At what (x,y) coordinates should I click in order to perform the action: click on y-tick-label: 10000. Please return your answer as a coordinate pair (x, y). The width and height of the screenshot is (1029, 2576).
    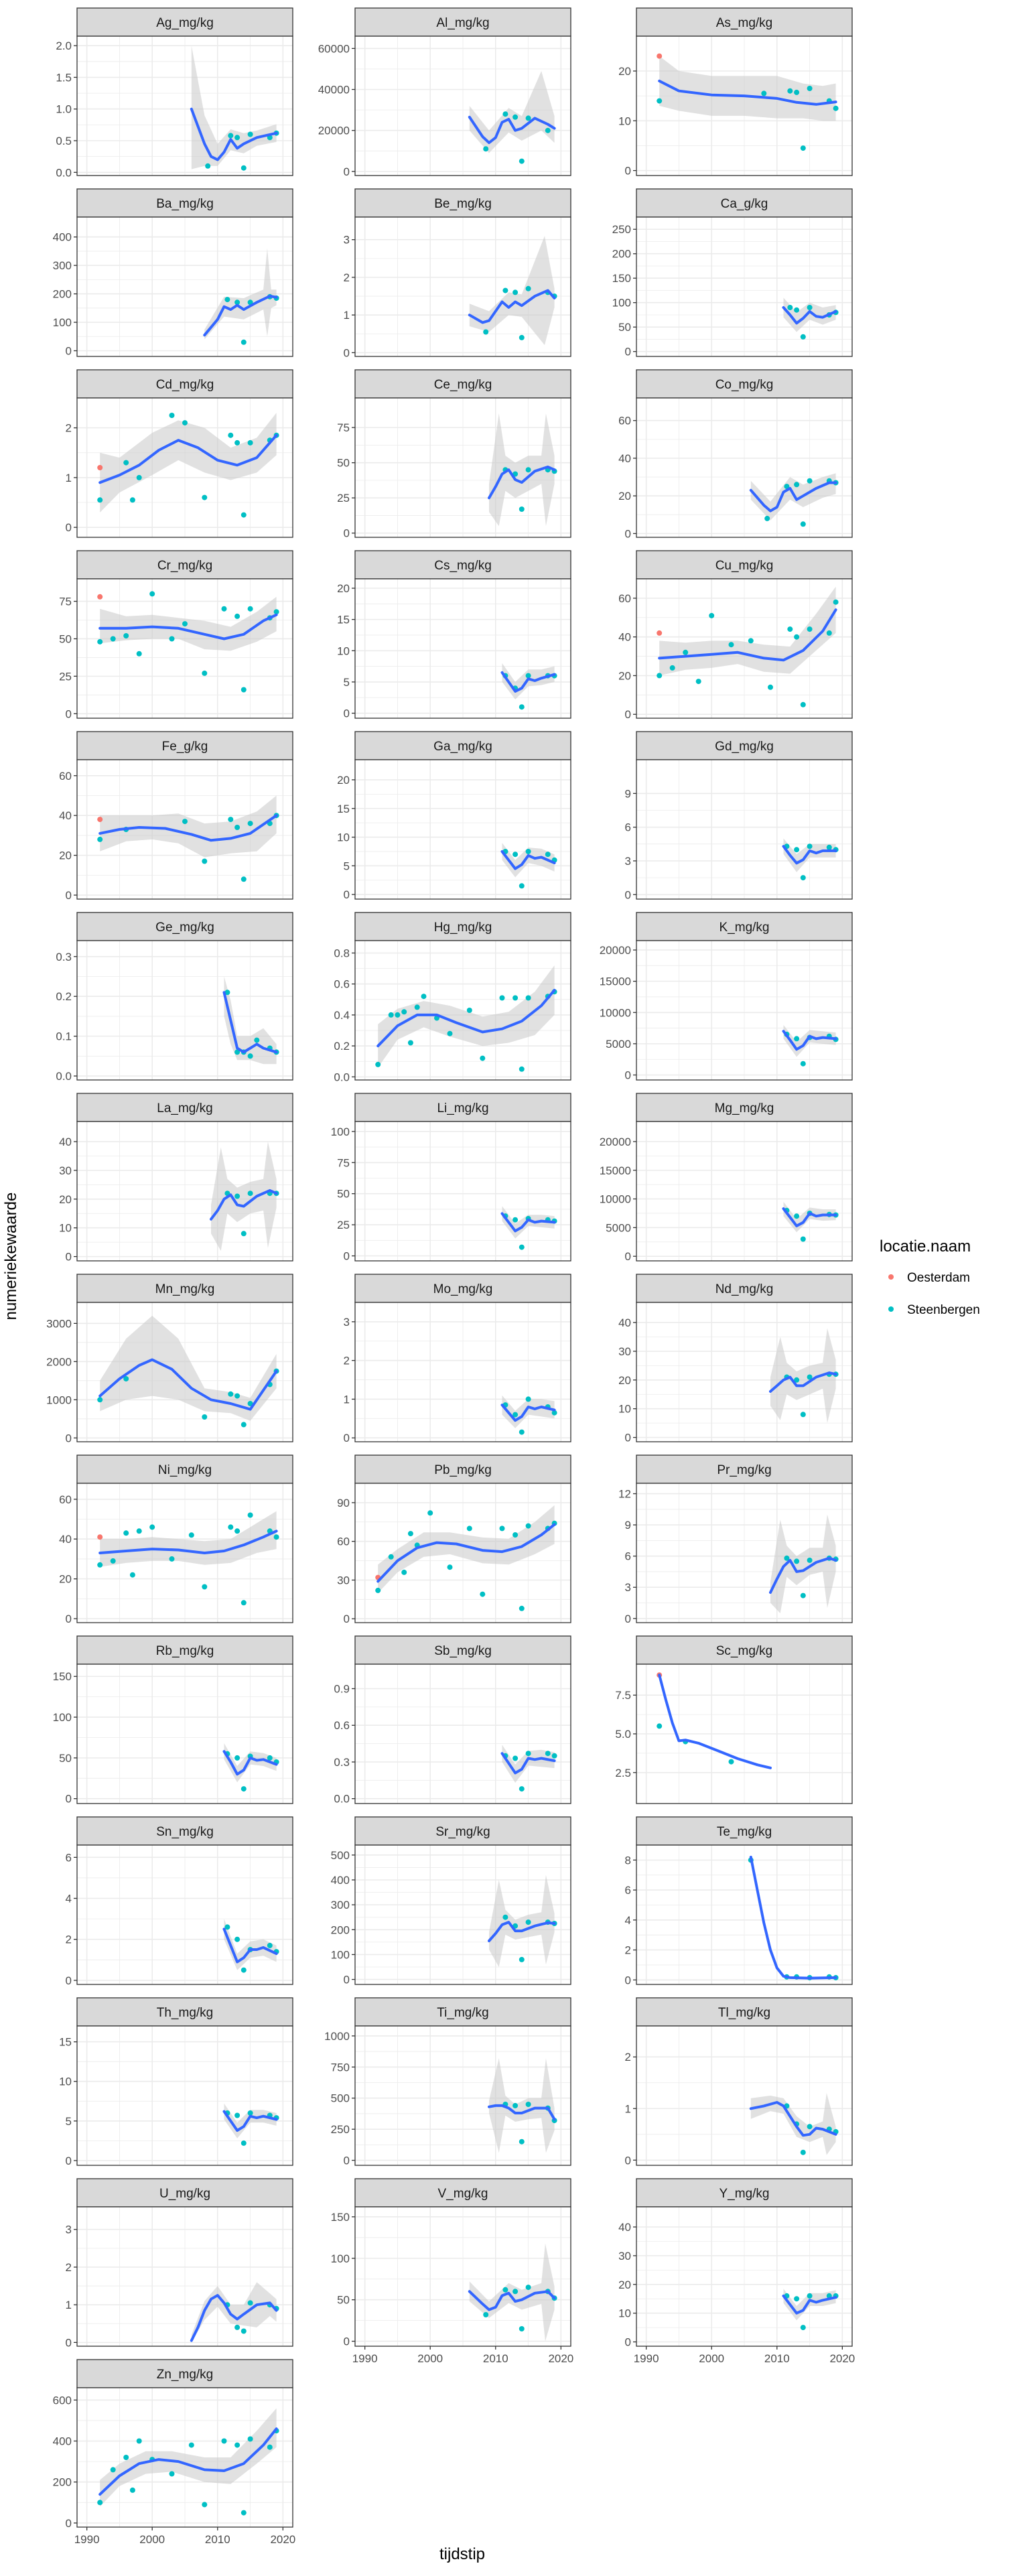
    Looking at the image, I should click on (615, 1012).